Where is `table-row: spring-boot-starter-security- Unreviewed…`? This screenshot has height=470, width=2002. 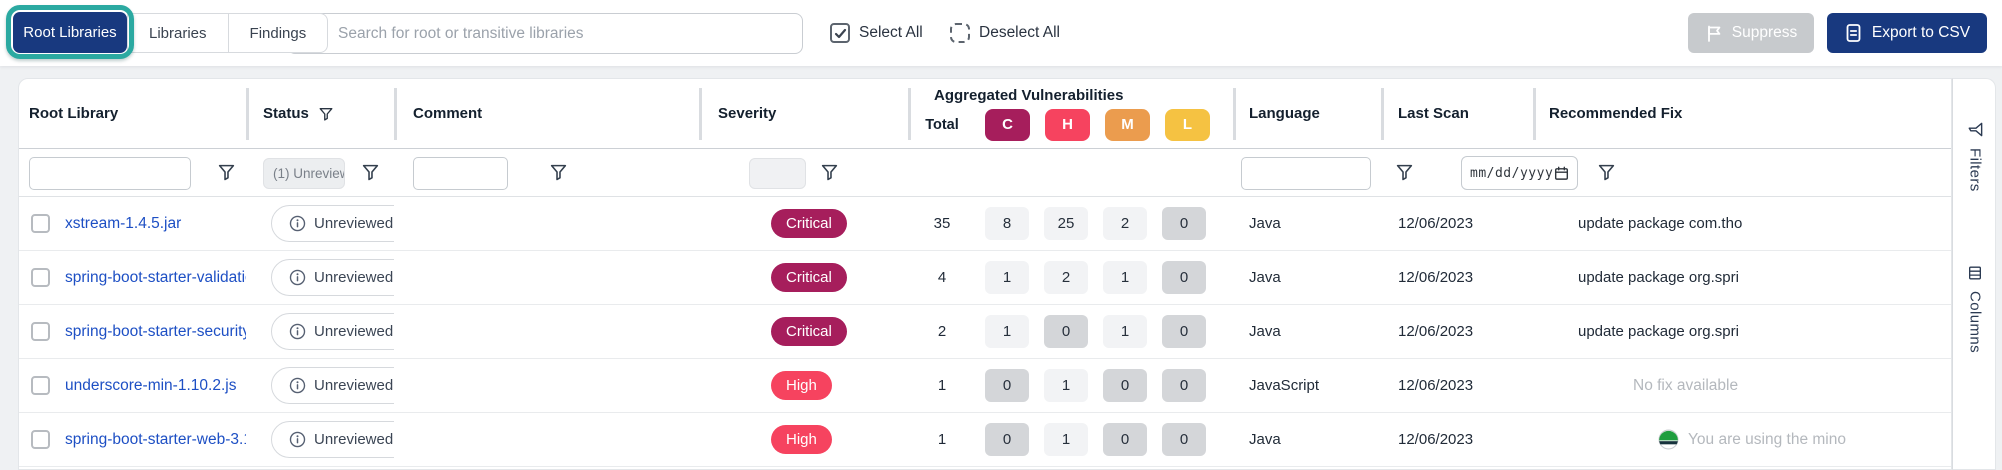 table-row: spring-boot-starter-security- Unreviewed… is located at coordinates (985, 332).